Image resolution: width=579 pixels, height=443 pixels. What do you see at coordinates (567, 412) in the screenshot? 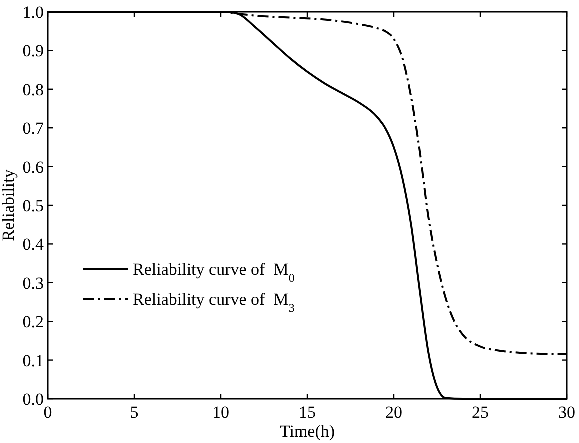
I see `x-tick-label: 30` at bounding box center [567, 412].